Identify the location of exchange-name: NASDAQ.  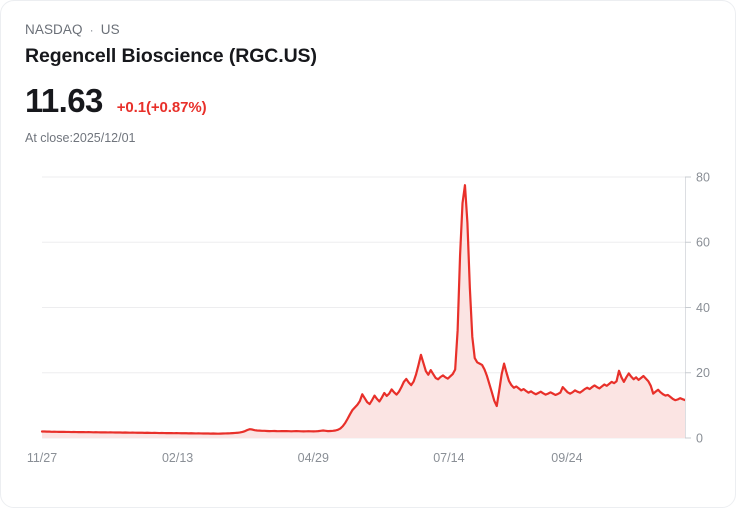
(54, 29).